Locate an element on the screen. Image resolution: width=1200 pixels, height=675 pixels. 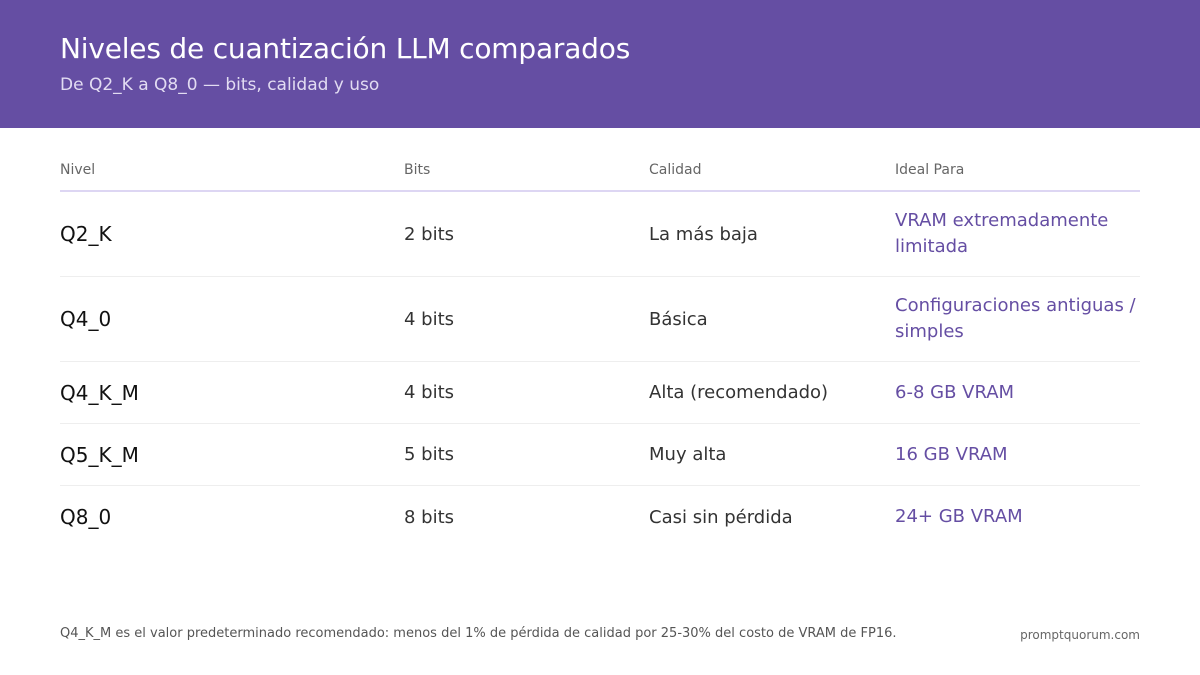
column-header-quality: Calidad is located at coordinates (675, 170).